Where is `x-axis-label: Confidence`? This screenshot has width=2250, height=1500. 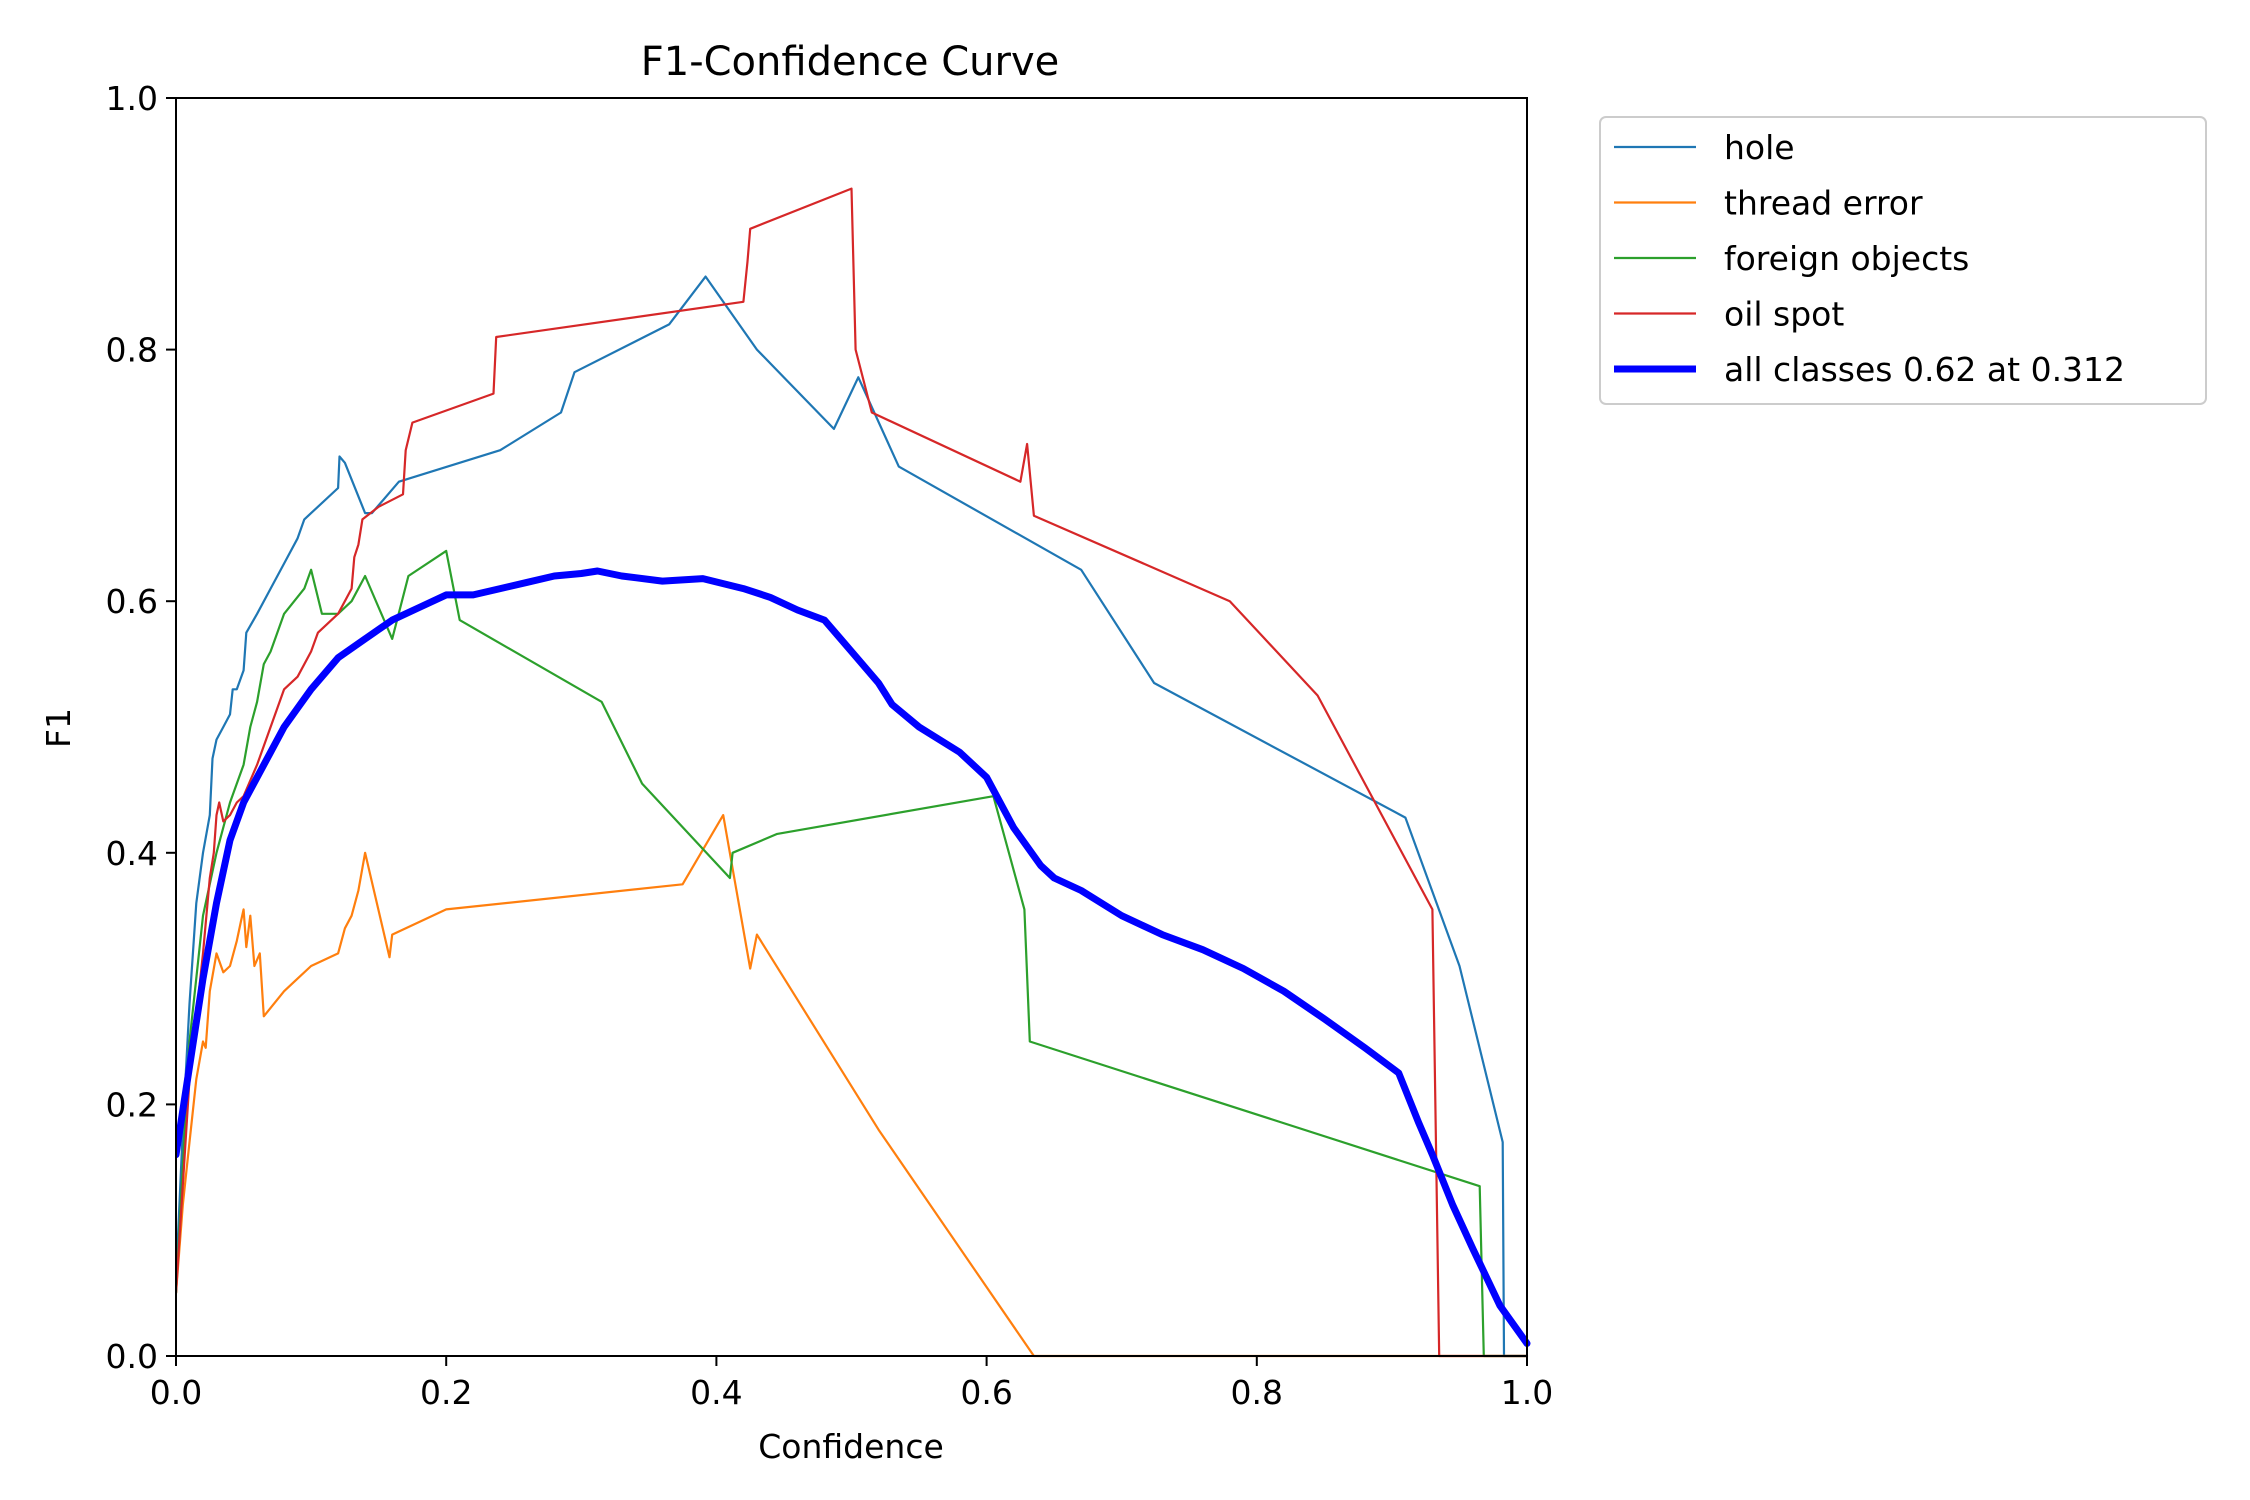 x-axis-label: Confidence is located at coordinates (851, 1446).